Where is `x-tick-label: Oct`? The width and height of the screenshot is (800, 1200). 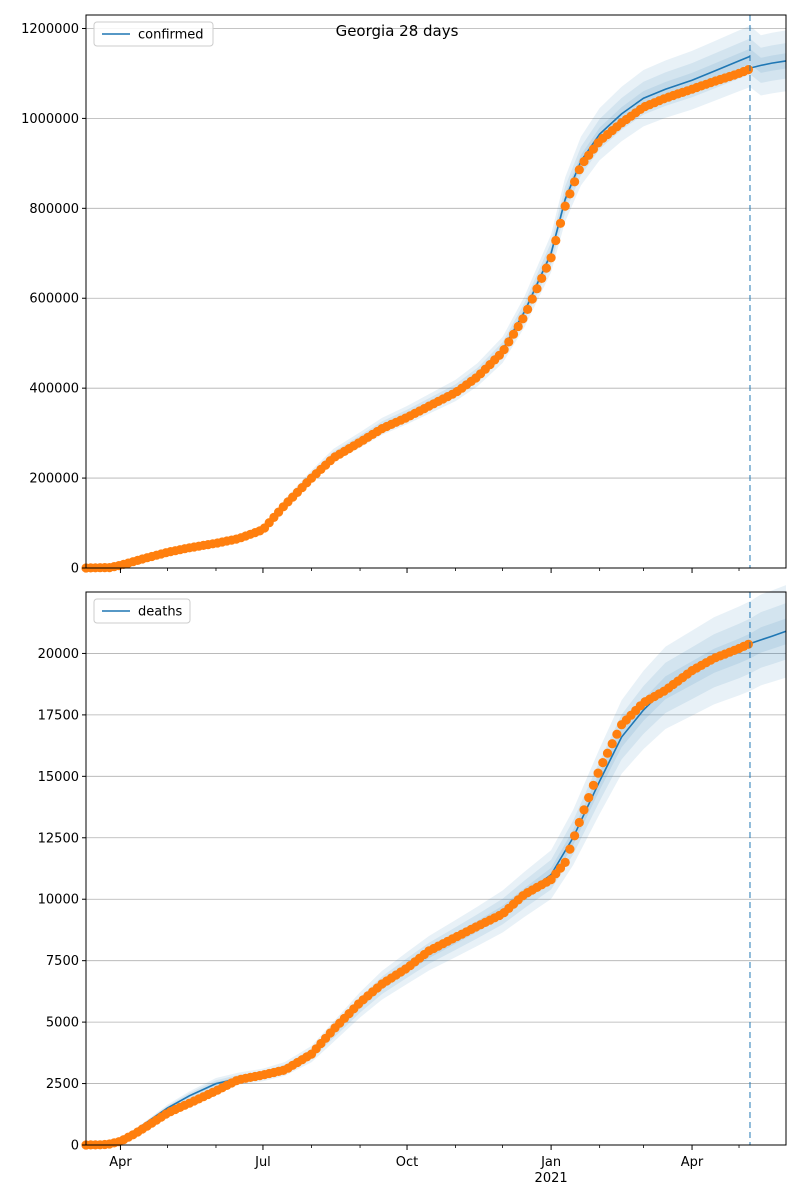
x-tick-label: Oct is located at coordinates (407, 1162).